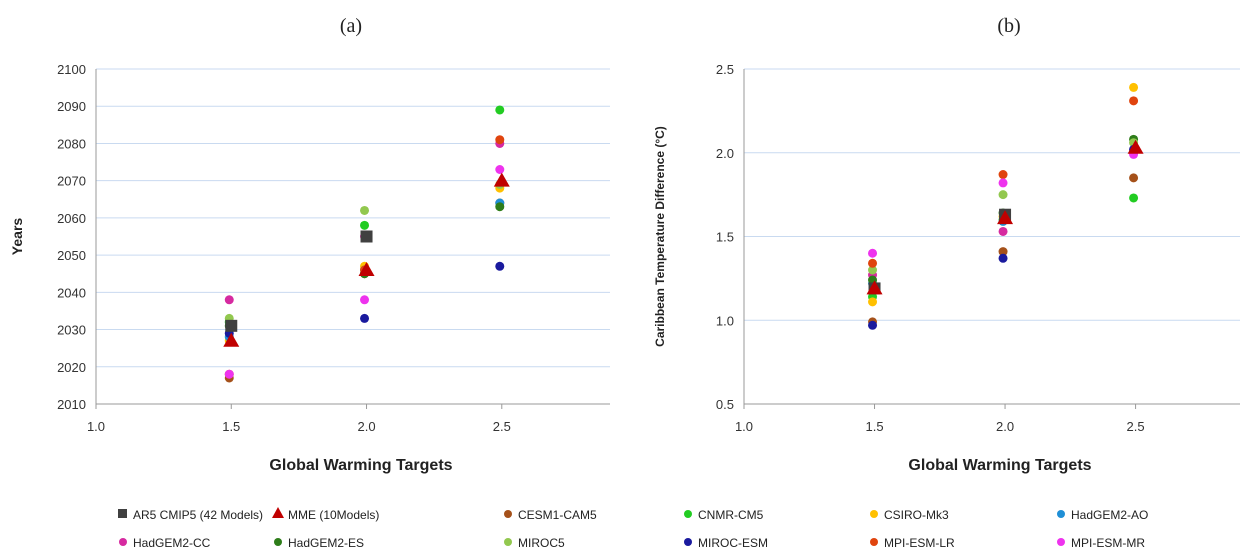  I want to click on y-tick-label: 2.0, so click(725, 153).